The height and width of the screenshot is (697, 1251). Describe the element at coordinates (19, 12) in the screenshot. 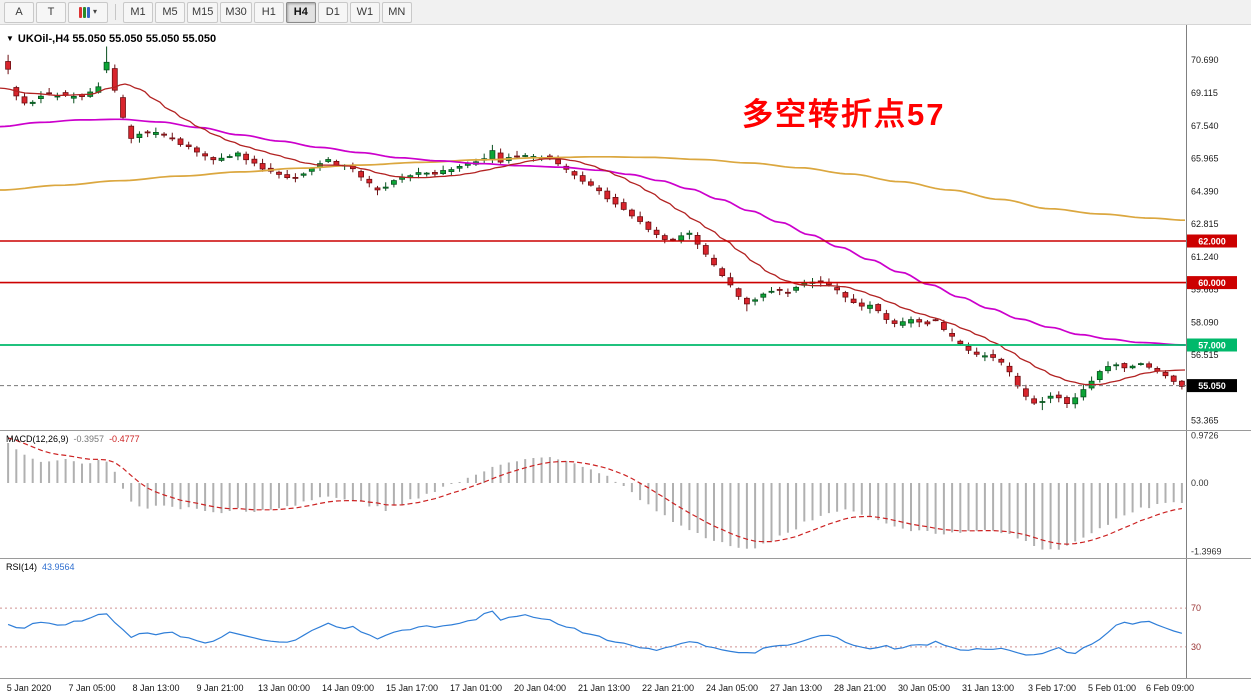

I see `arrow-tool-button: A` at that location.